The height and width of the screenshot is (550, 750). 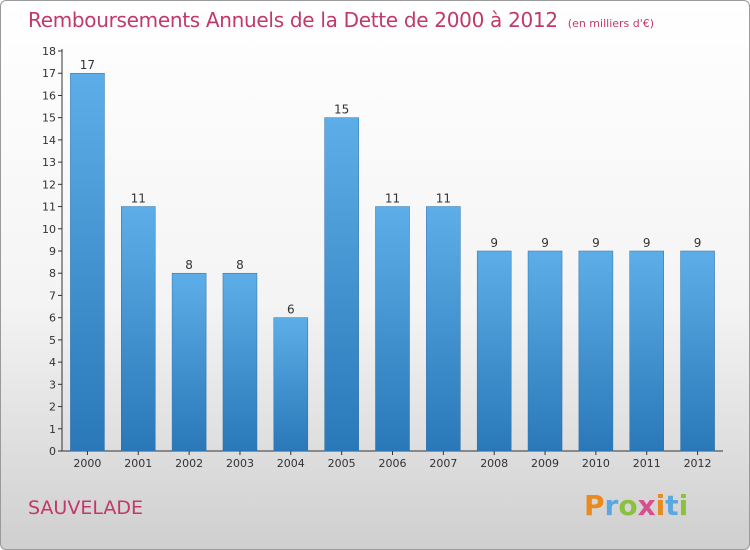 What do you see at coordinates (49, 73) in the screenshot?
I see `y-tick-label: 17` at bounding box center [49, 73].